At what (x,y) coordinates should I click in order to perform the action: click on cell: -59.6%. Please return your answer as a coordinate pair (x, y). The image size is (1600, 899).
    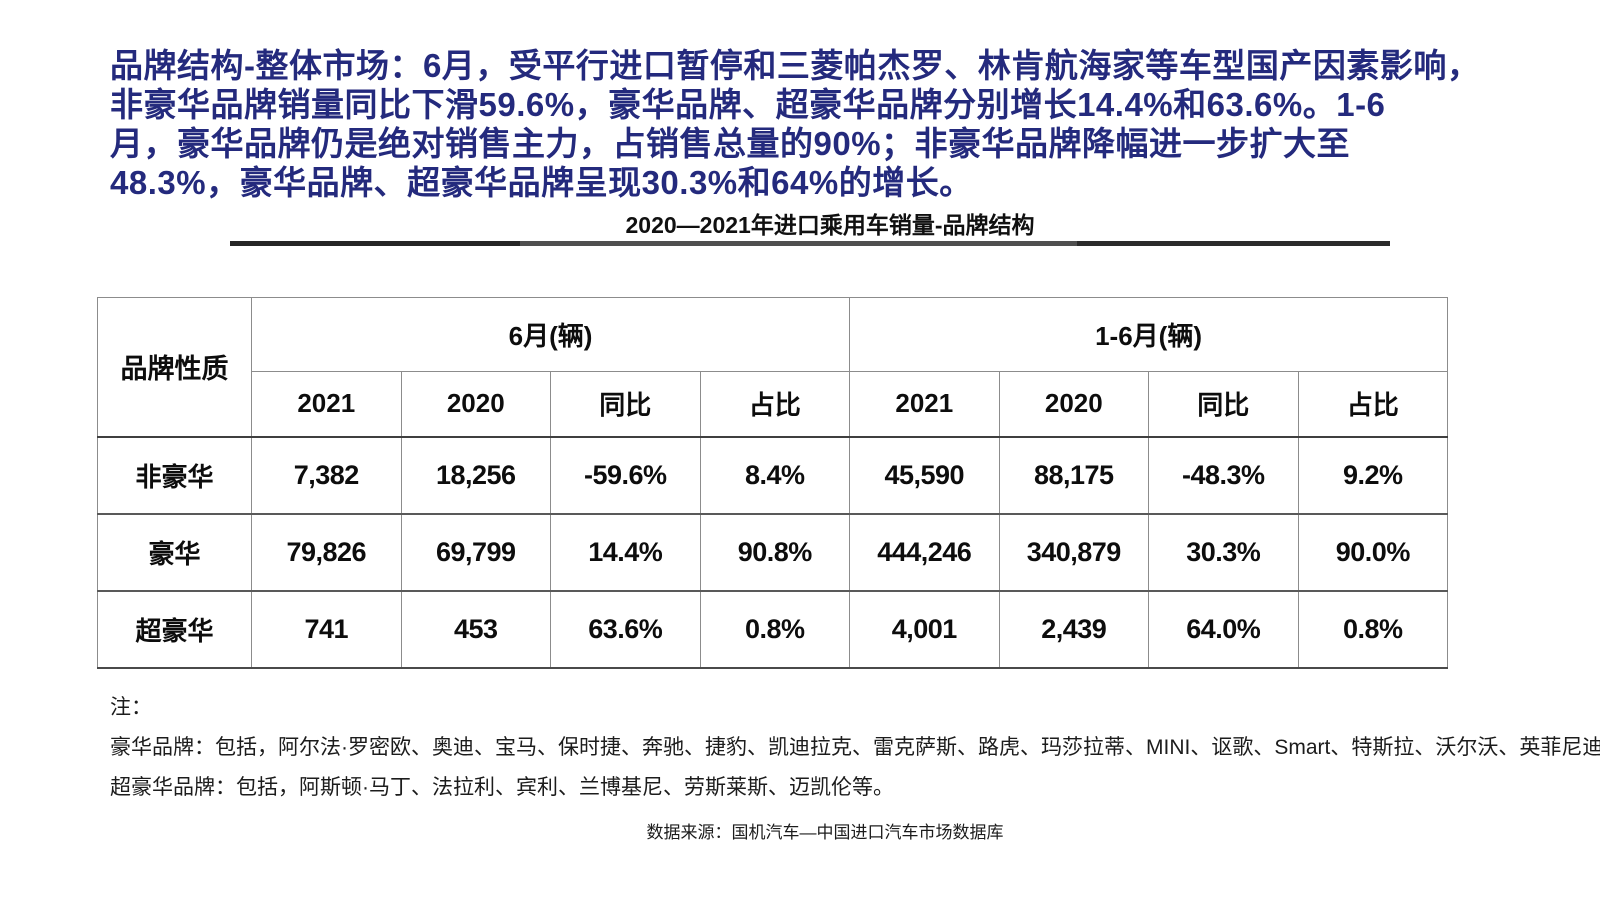
    Looking at the image, I should click on (625, 475).